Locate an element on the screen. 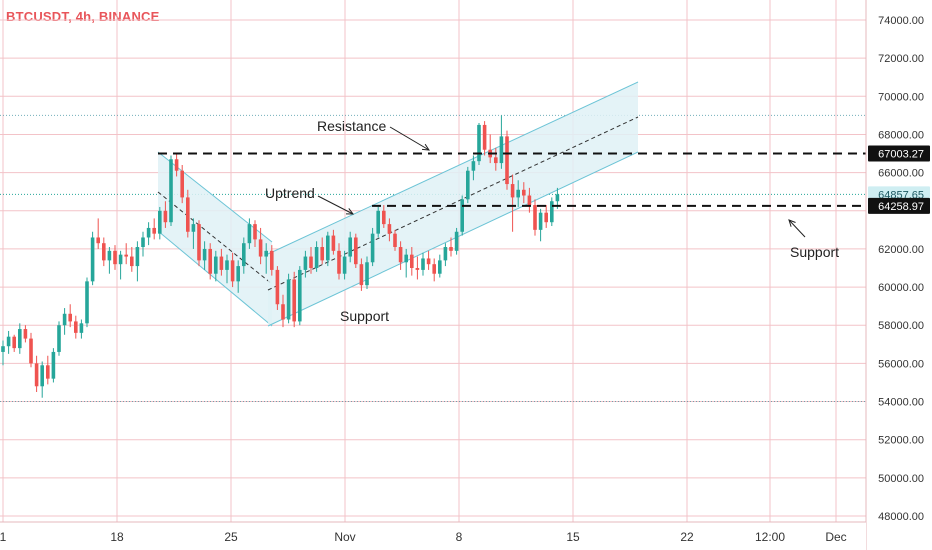 This screenshot has height=550, width=932. up-channel-top is located at coordinates (453, 168).